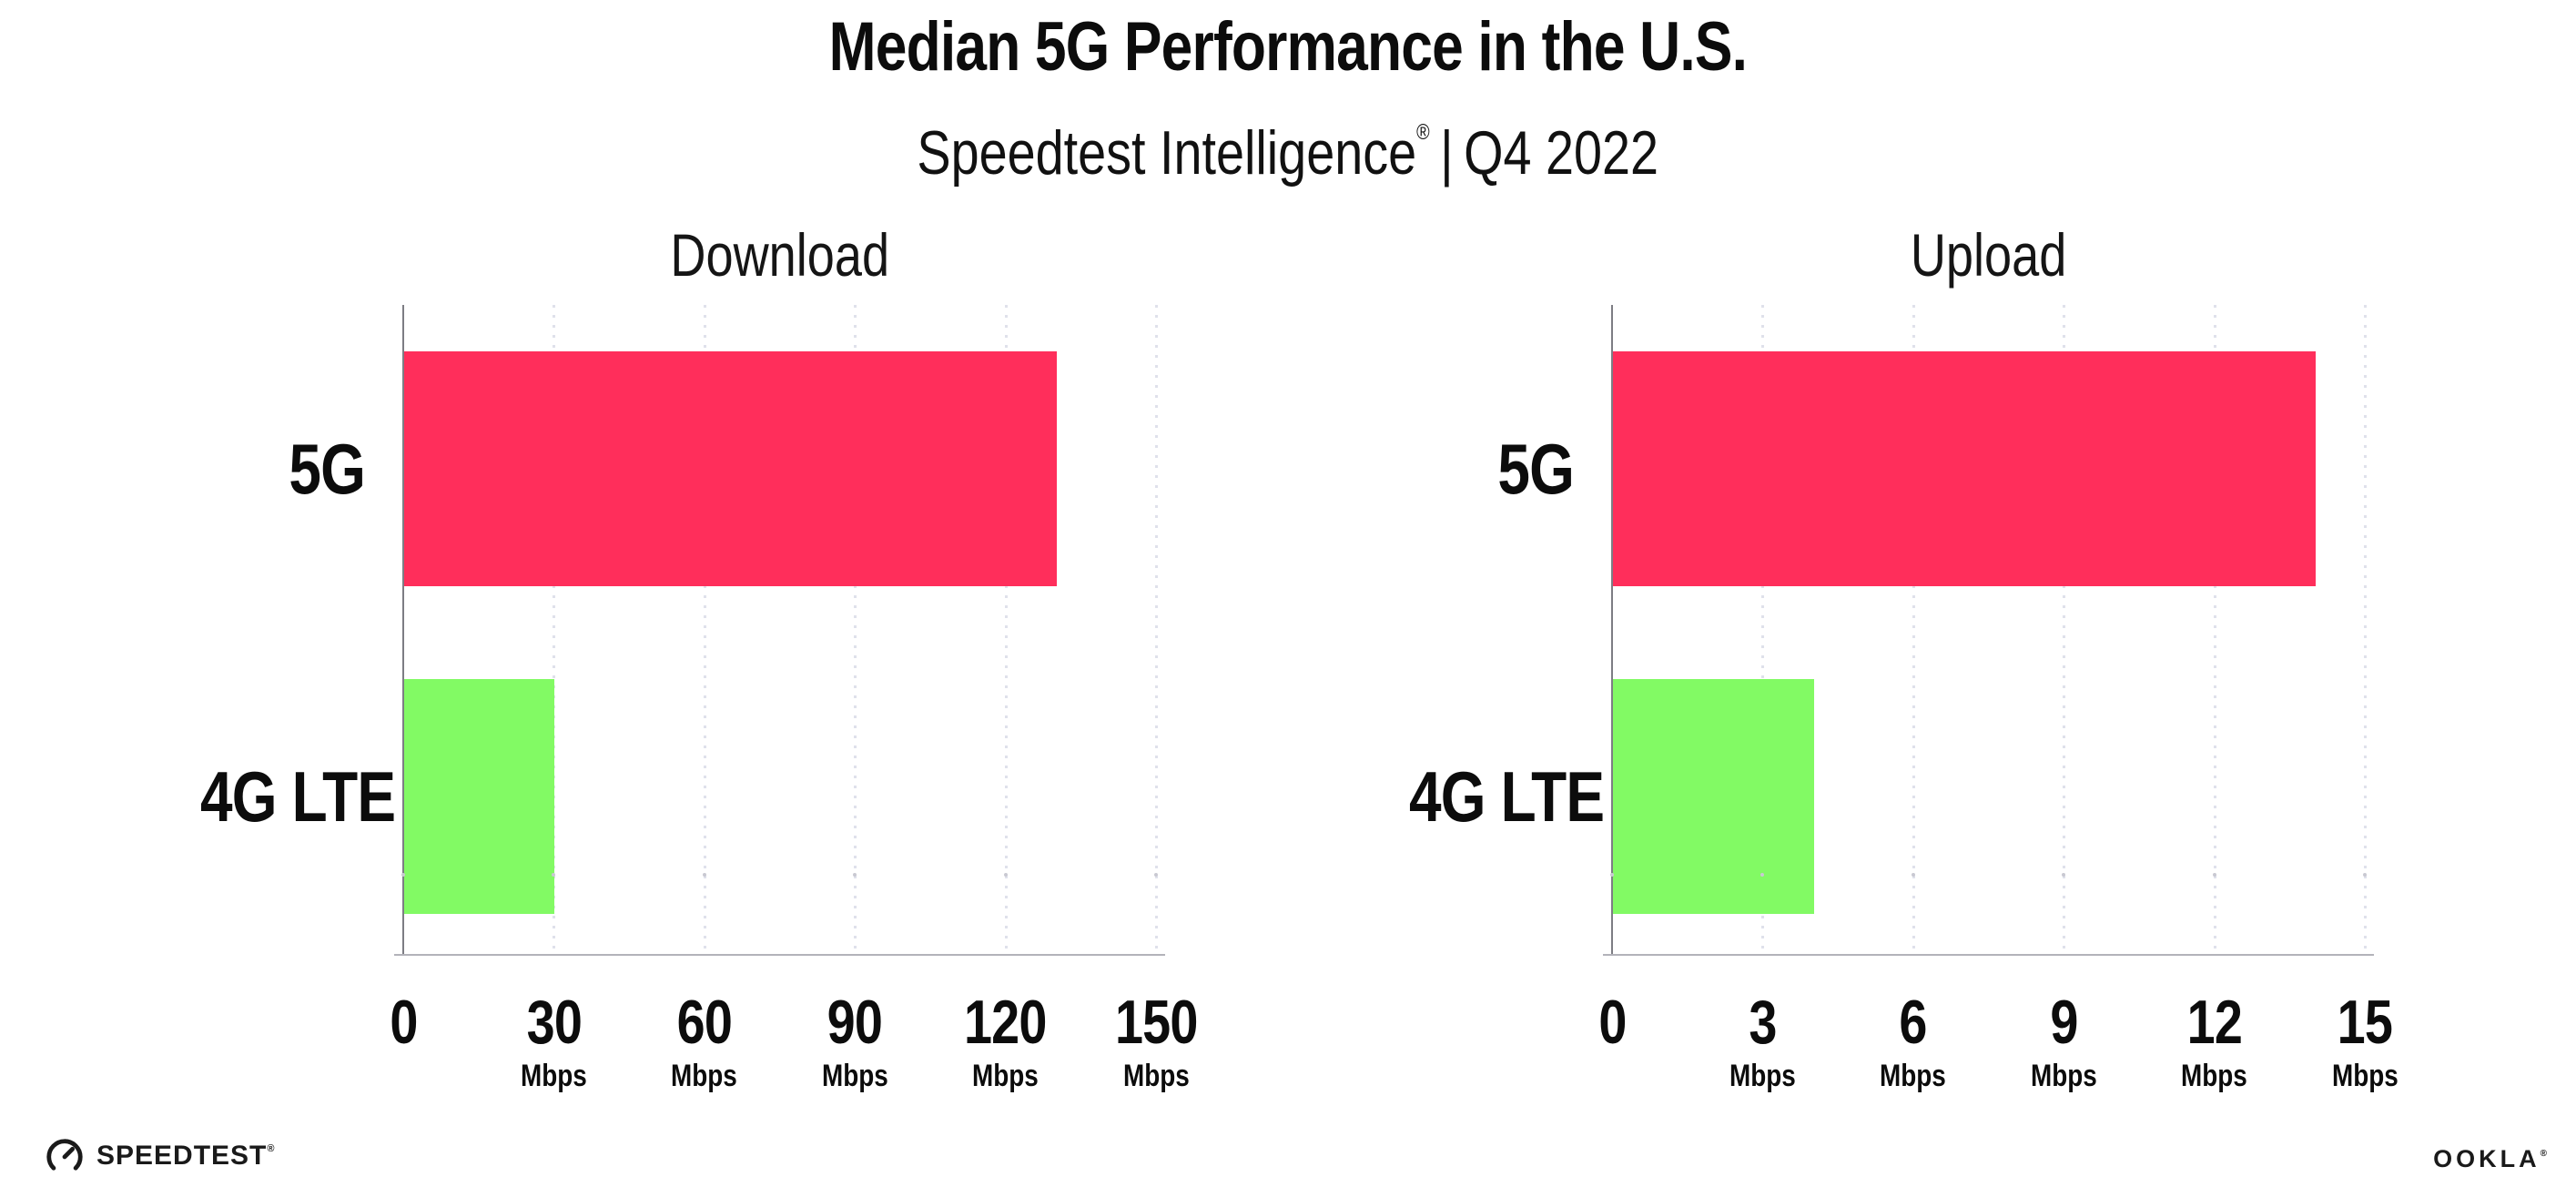 This screenshot has height=1197, width=2576. Describe the element at coordinates (2487, 1159) in the screenshot. I see `ookla-wordmark-text: OOKLA` at that location.